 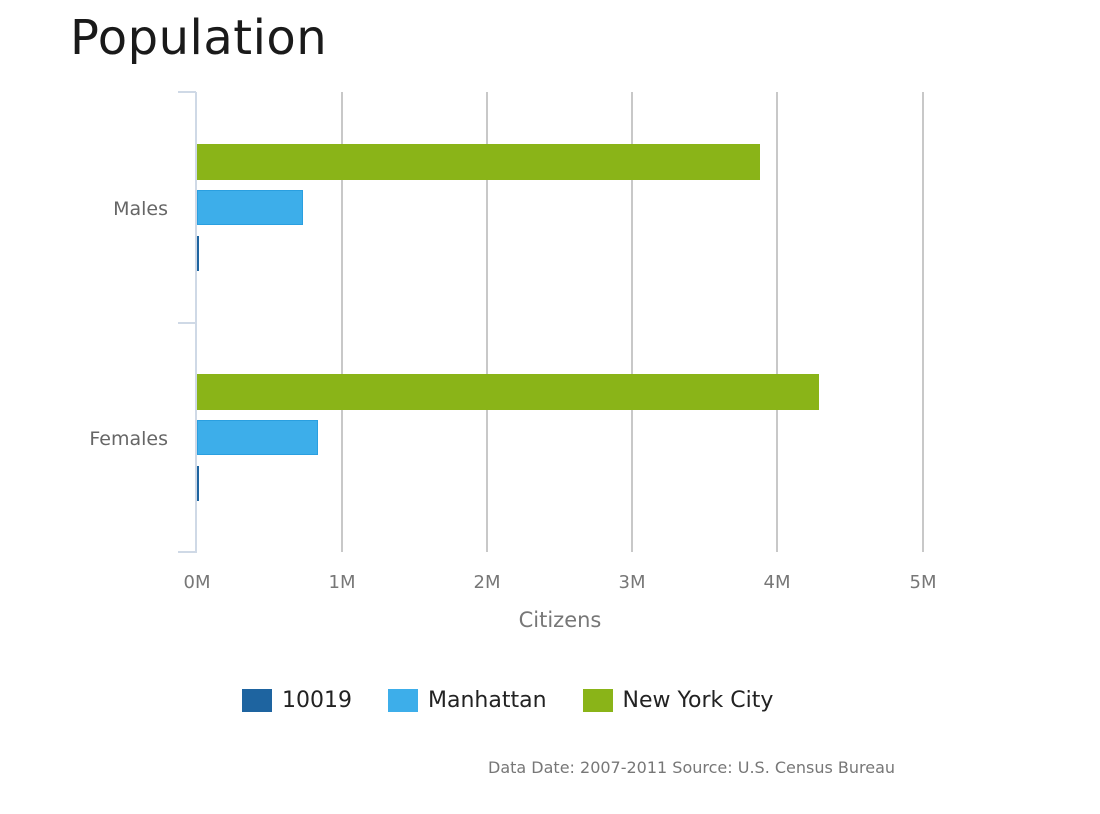 I want to click on chart-title: Population, so click(x=199, y=38).